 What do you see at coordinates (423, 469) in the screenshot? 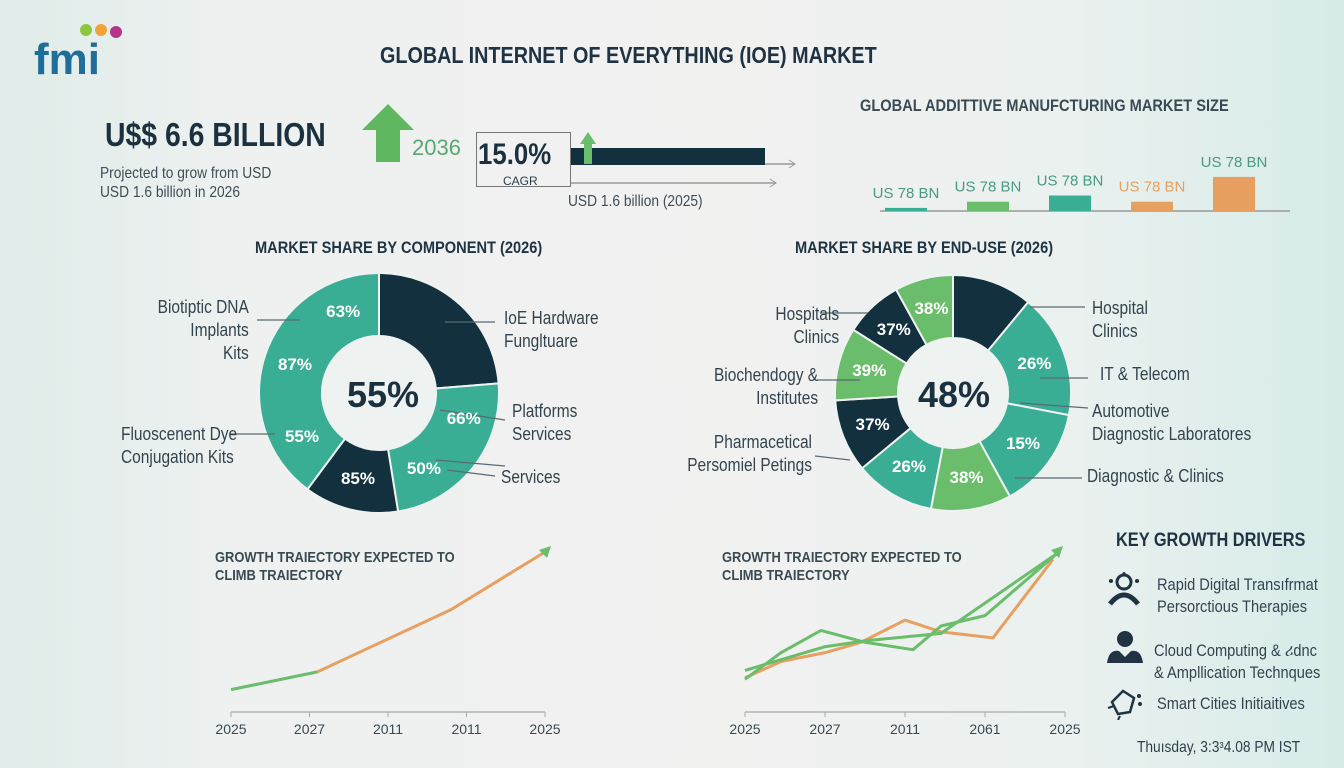
I see `segment-label: 50%` at bounding box center [423, 469].